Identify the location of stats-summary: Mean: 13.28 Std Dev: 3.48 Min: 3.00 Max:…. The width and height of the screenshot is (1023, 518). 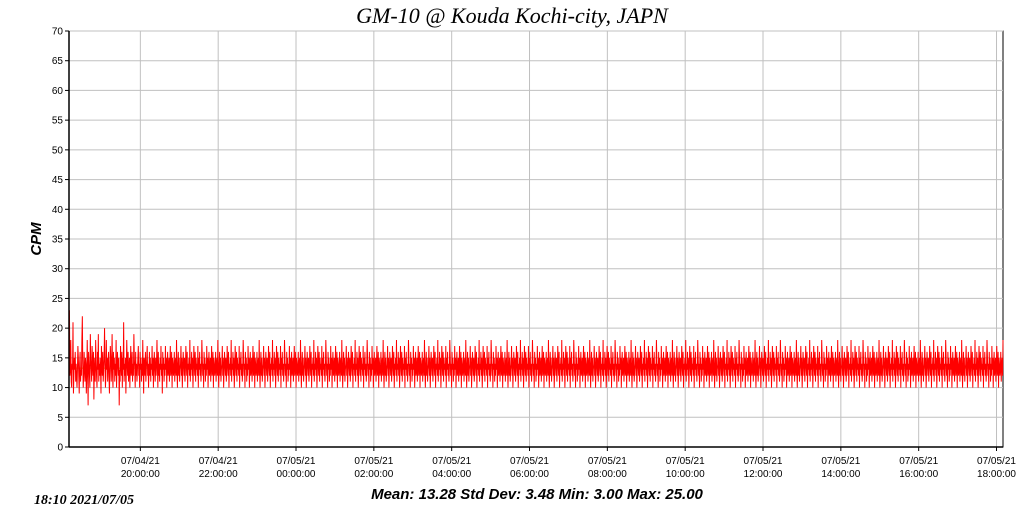
(537, 494).